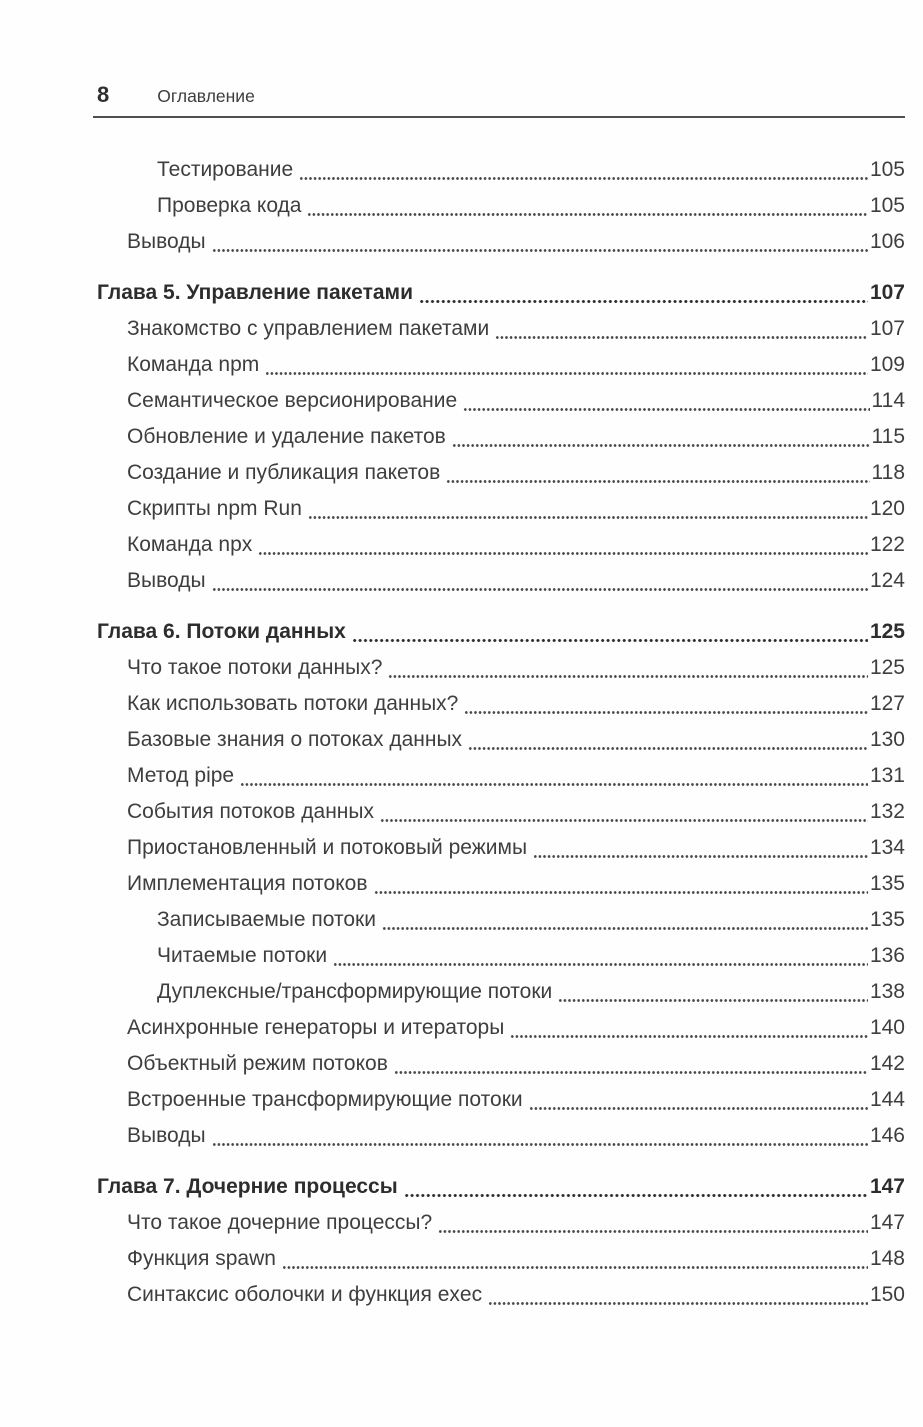  I want to click on toc-entry: Синтаксис оболочки и функция exec 150, so click(501, 1295).